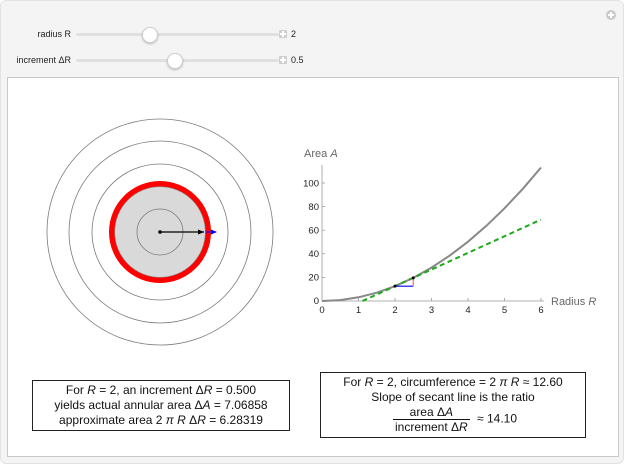  What do you see at coordinates (43, 60) in the screenshot?
I see `increment-slider-label: increment ΔR` at bounding box center [43, 60].